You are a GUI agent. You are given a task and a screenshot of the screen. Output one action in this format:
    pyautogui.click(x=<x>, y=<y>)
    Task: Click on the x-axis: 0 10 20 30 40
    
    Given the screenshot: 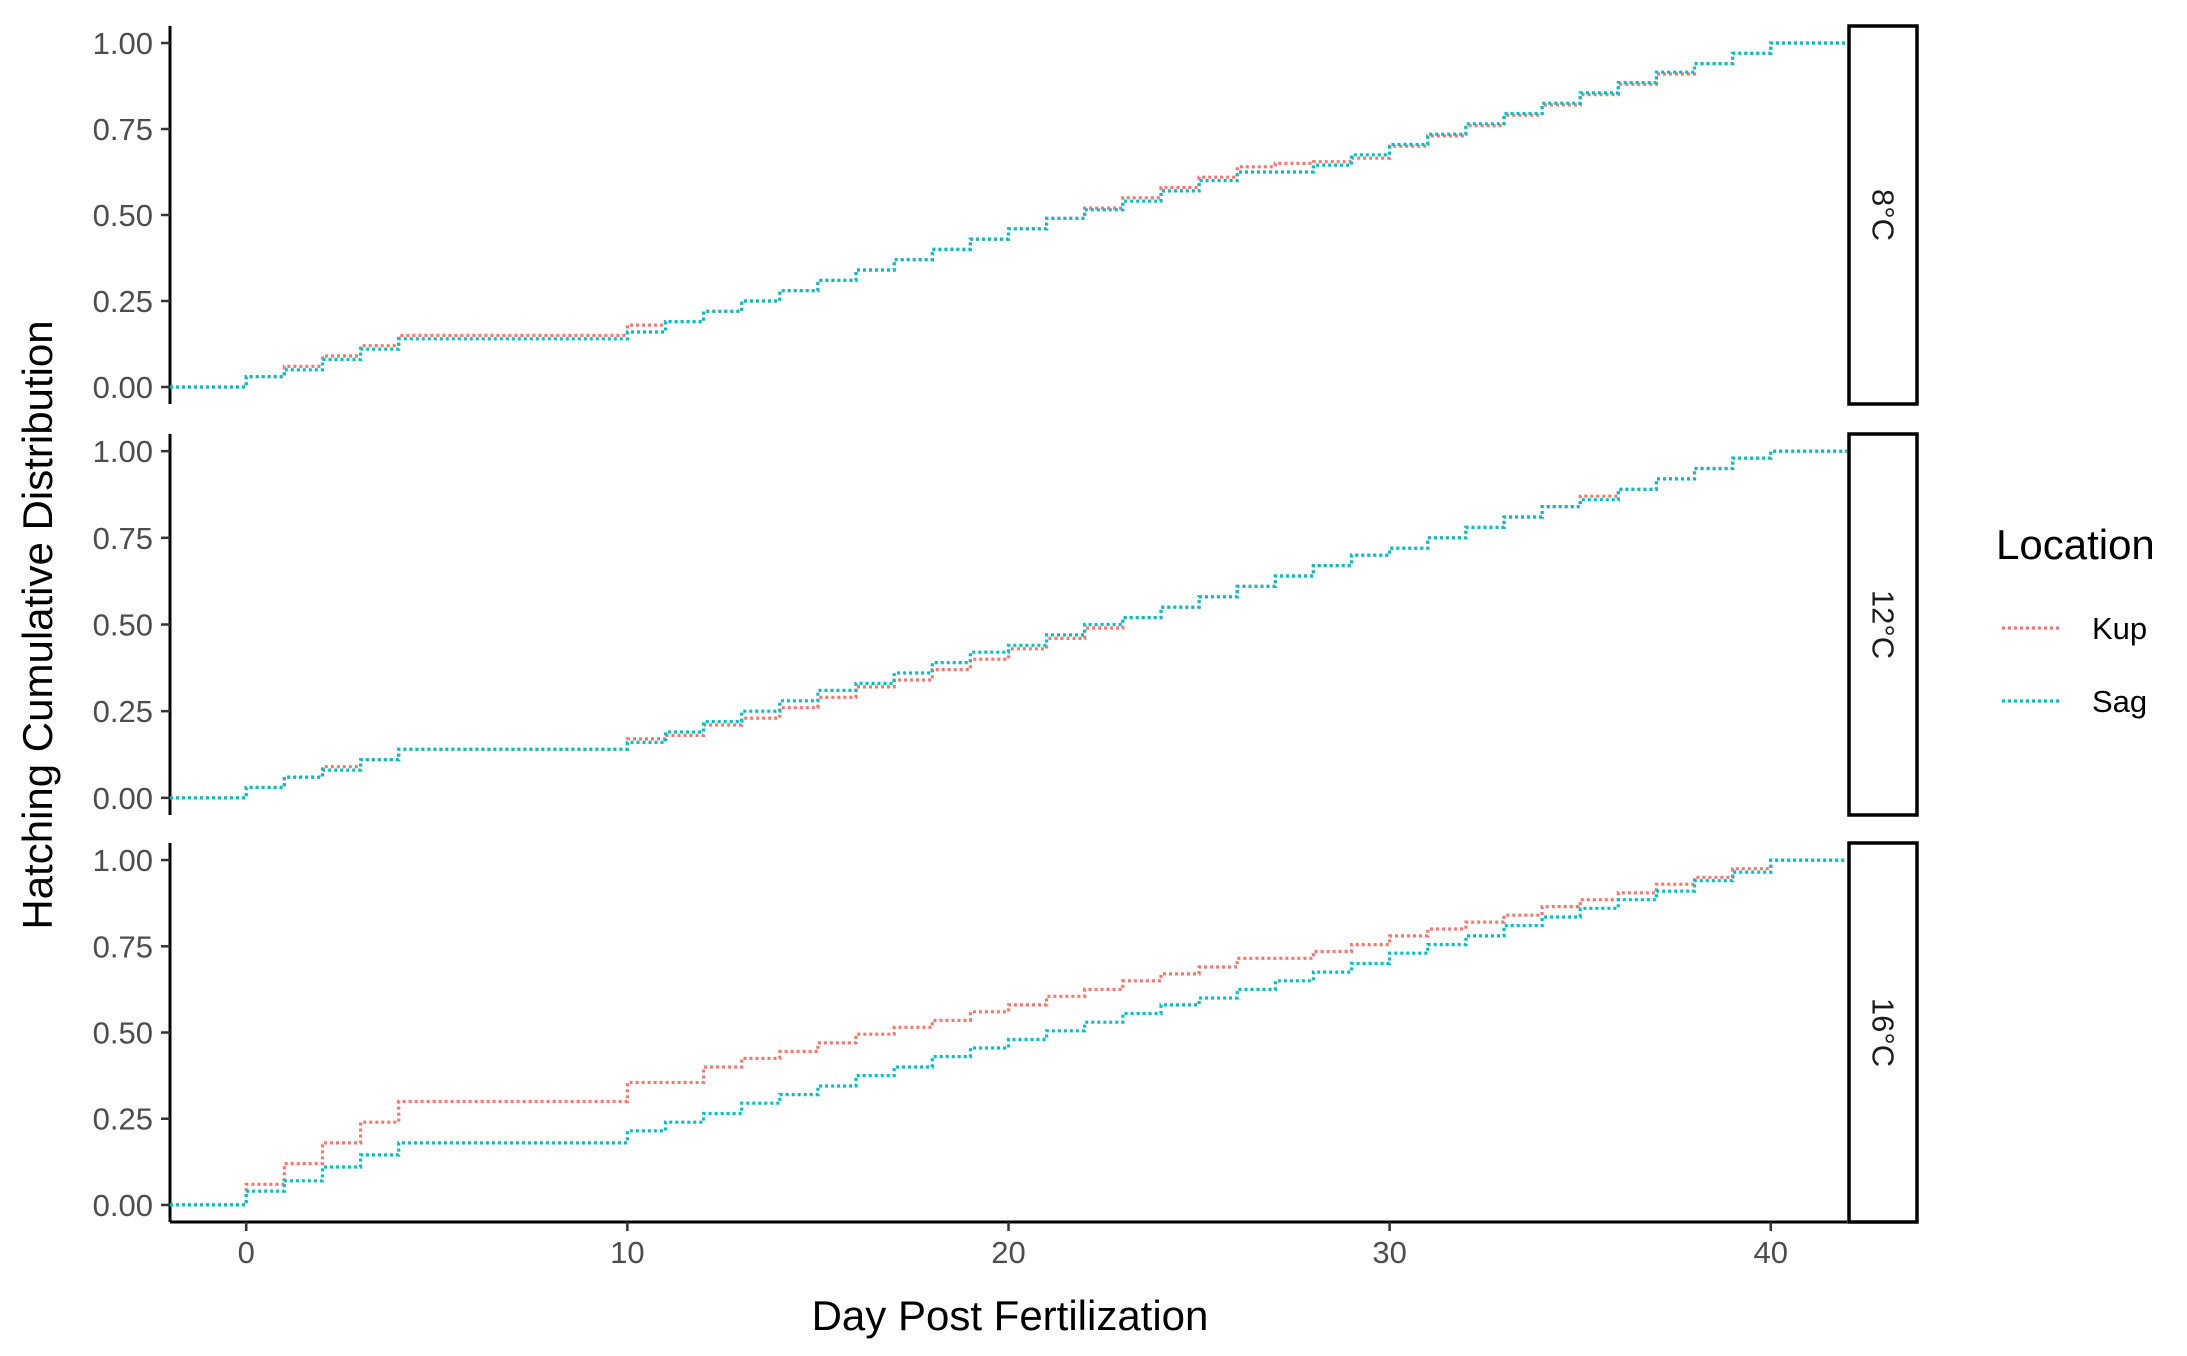 What is the action you would take?
    pyautogui.click(x=1008, y=1245)
    